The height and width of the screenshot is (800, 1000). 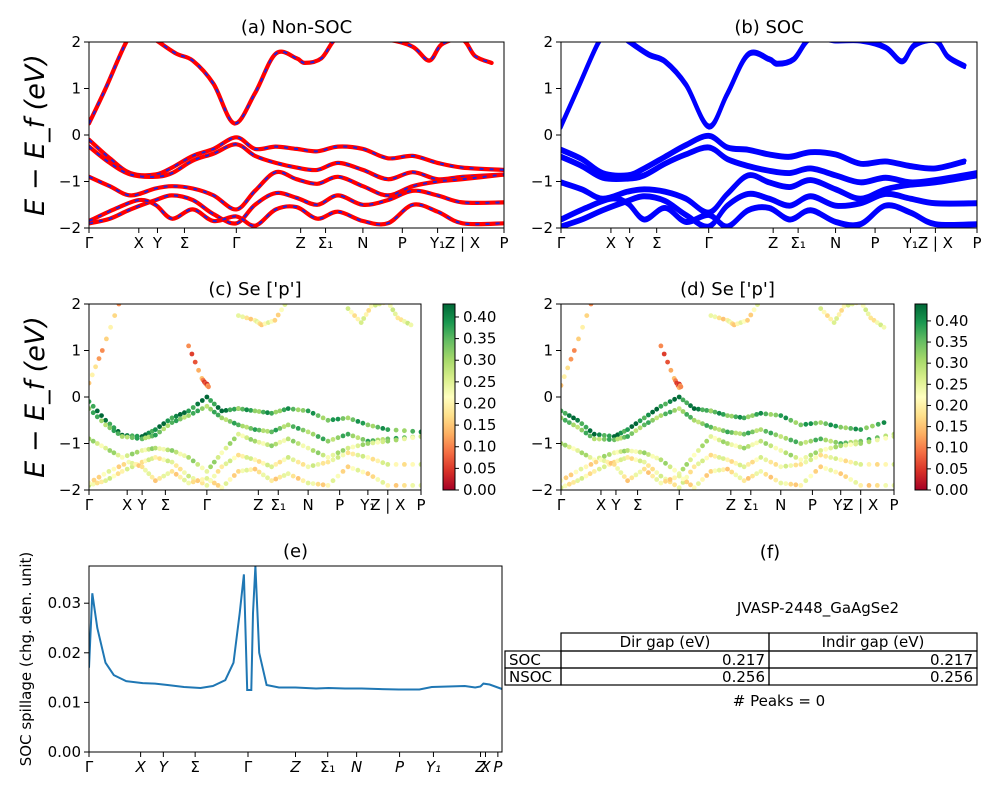 What do you see at coordinates (951, 427) in the screenshot?
I see `colorbar-tick-label: 0.15` at bounding box center [951, 427].